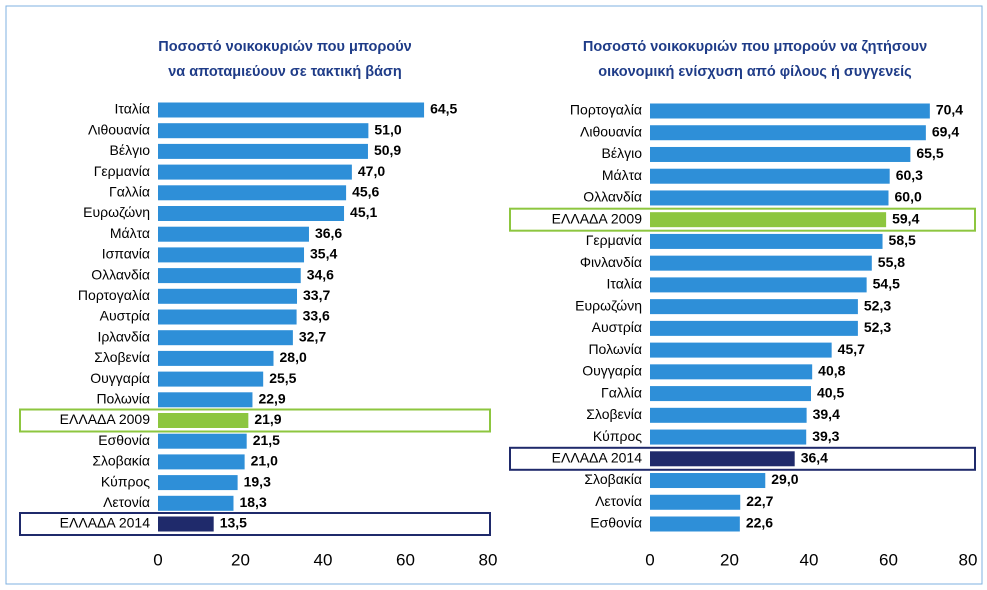 This screenshot has height=590, width=987. I want to click on value-label: 13,5, so click(233, 523).